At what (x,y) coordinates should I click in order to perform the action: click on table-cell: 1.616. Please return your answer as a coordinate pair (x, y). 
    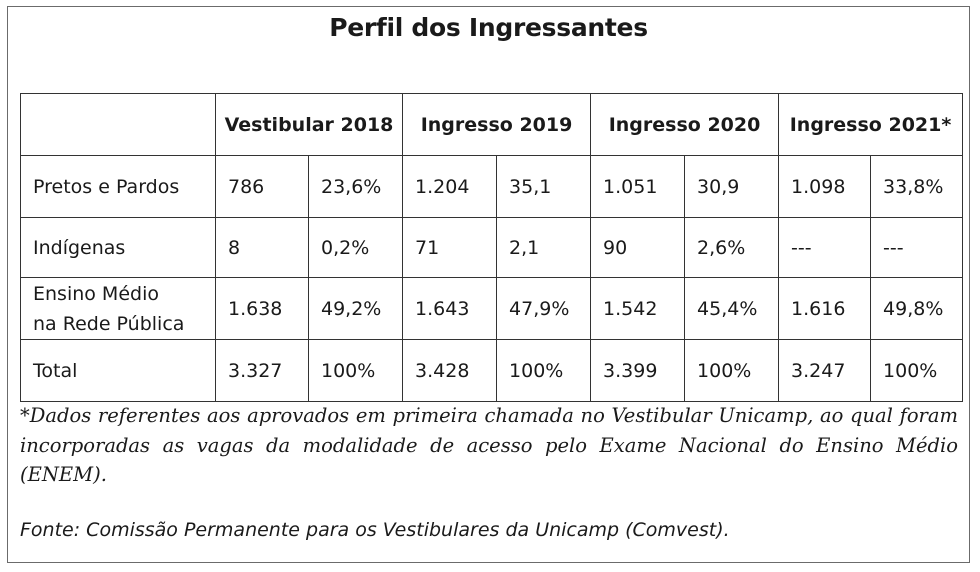
    Looking at the image, I should click on (825, 308).